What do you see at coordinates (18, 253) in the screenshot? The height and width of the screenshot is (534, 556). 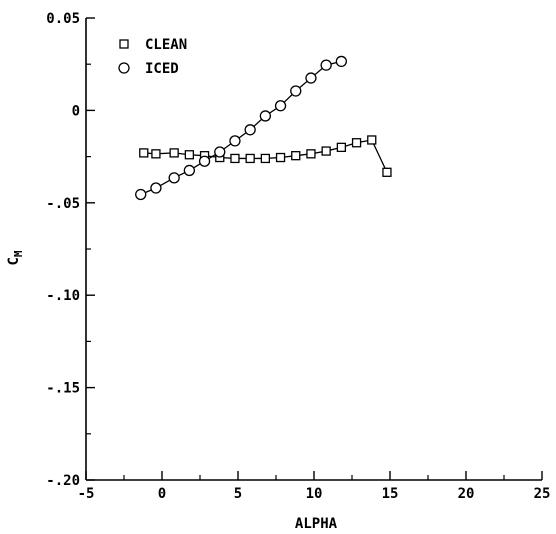 I see `y-axis-label-sub: M` at bounding box center [18, 253].